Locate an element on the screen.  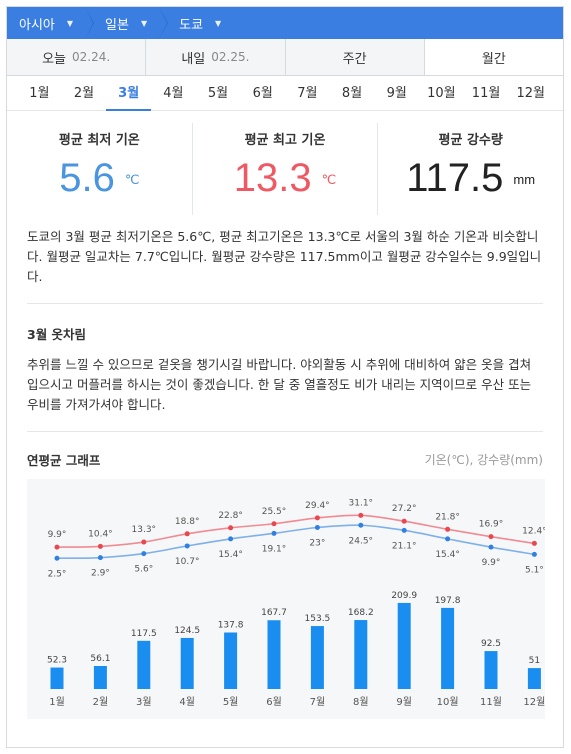
month-axis-label: 10월 is located at coordinates (448, 702).